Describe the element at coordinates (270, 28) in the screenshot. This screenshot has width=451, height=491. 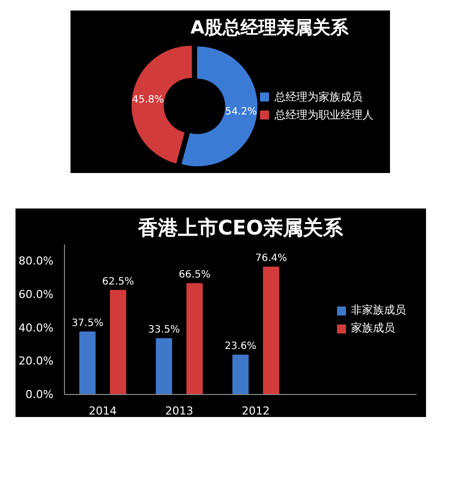
I see `chart-title: A股总经理亲属关系` at that location.